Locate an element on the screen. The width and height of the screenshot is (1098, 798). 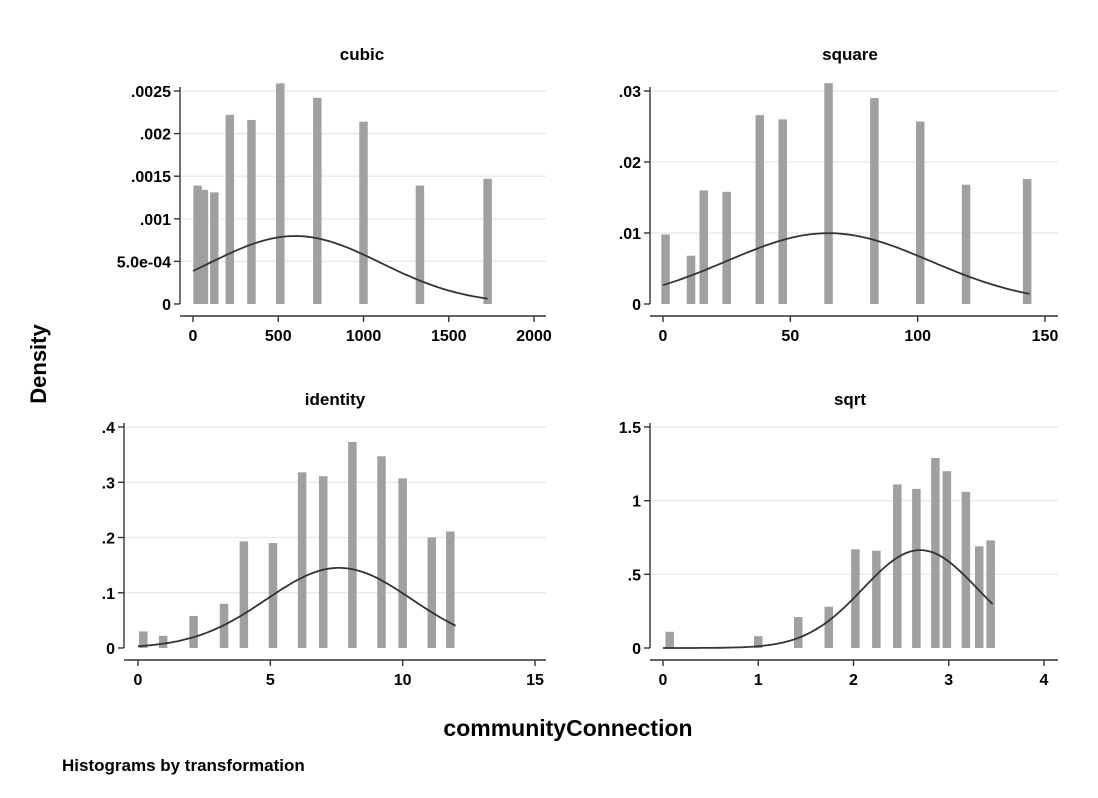
y-tick-label: .001 is located at coordinates (155, 220).